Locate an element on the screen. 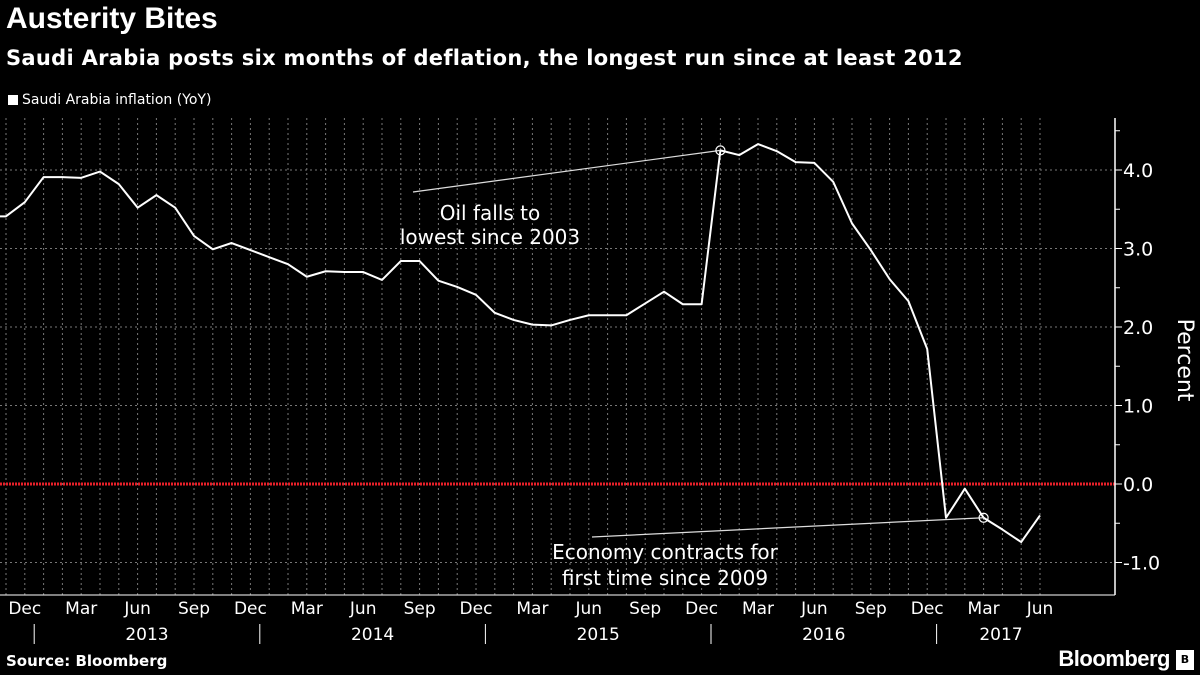  bloomberg-logo: Bloomberg is located at coordinates (1114, 658).